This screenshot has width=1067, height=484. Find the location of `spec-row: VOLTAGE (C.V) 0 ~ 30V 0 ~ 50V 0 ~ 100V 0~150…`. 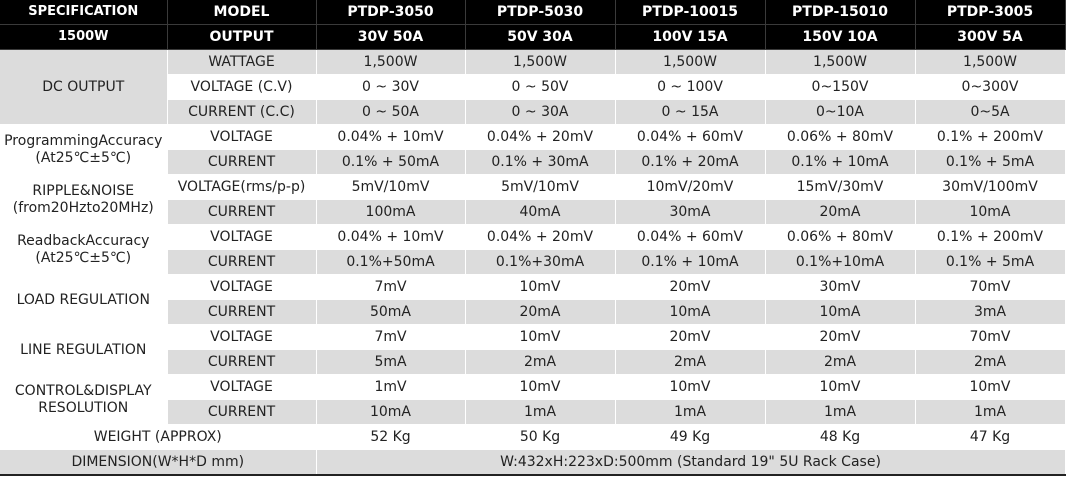

spec-row: VOLTAGE (C.V) 0 ~ 30V 0 ~ 50V 0 ~ 100V 0~150… is located at coordinates (533, 87).